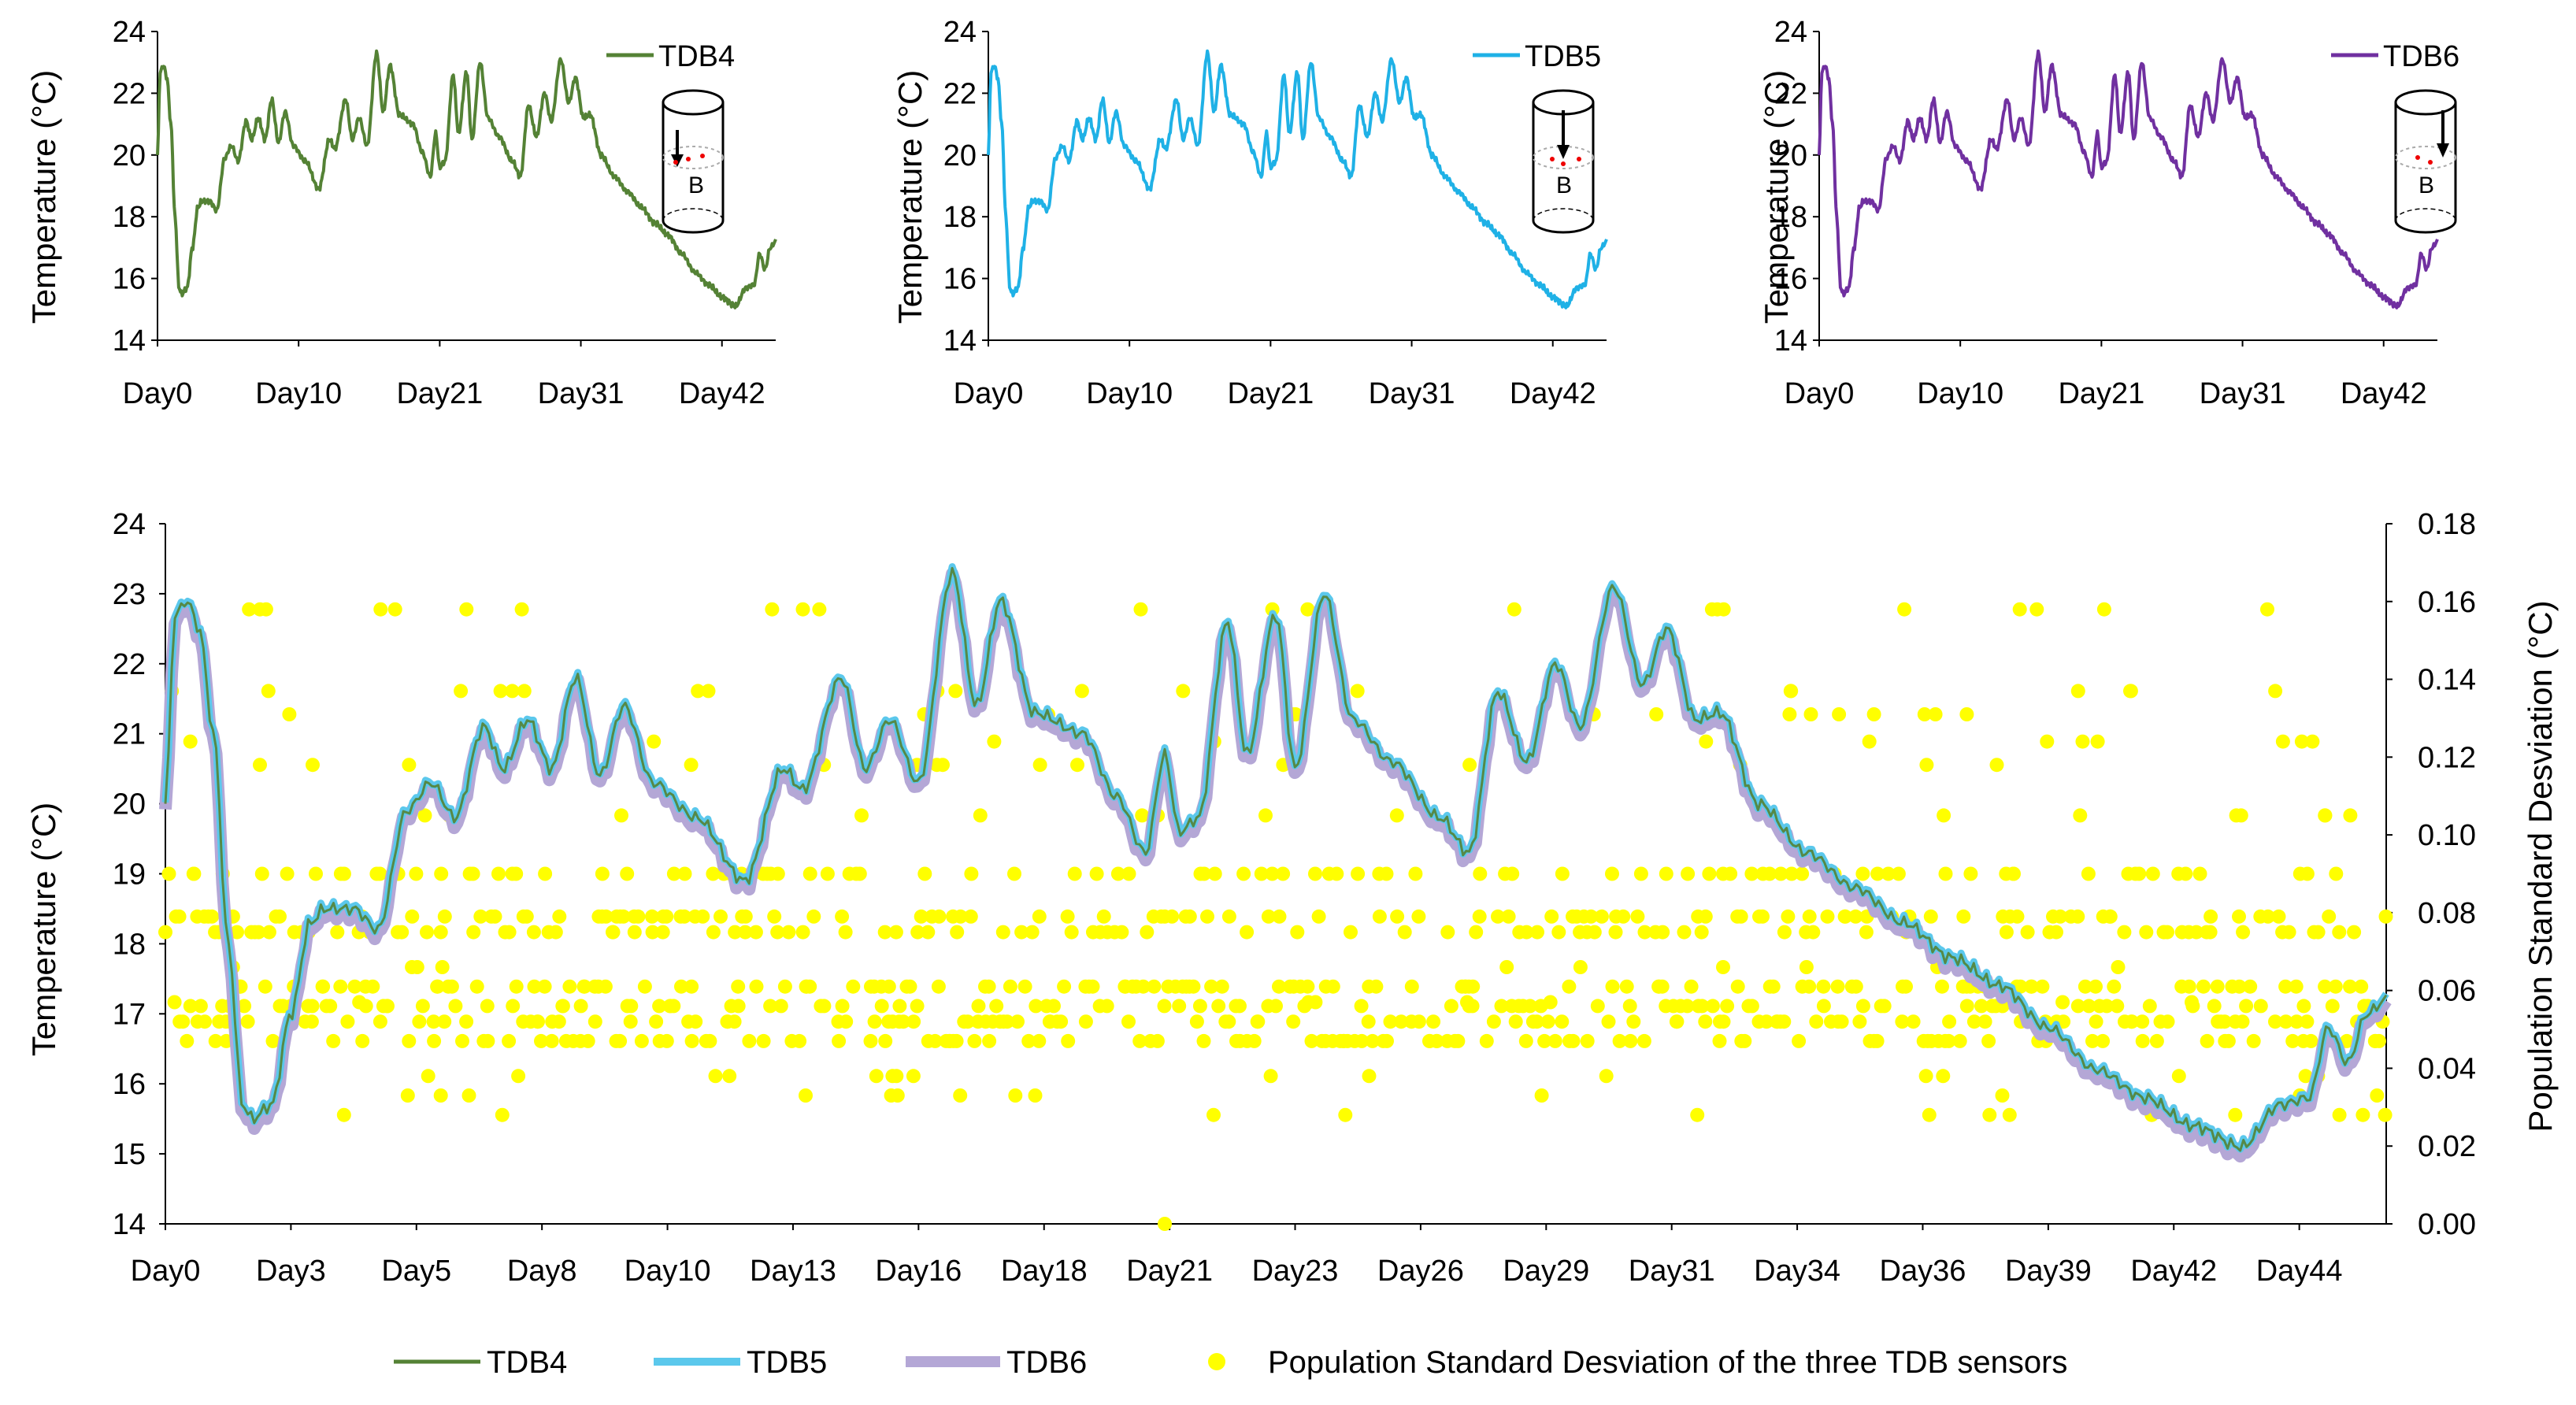 This screenshot has height=1405, width=2576. I want to click on y-tick-label: 15, so click(129, 1154).